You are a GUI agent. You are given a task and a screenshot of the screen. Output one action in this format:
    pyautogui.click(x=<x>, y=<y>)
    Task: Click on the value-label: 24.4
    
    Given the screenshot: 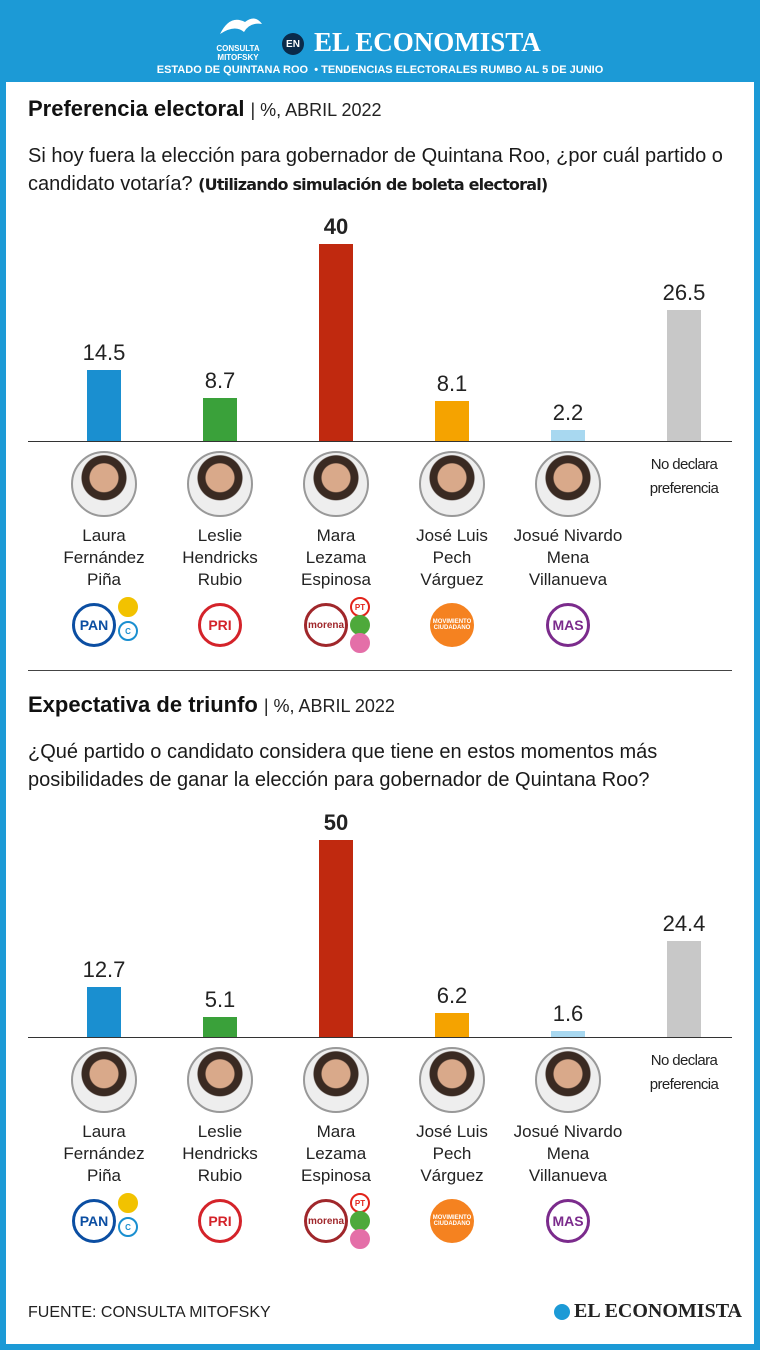 What is the action you would take?
    pyautogui.click(x=684, y=923)
    